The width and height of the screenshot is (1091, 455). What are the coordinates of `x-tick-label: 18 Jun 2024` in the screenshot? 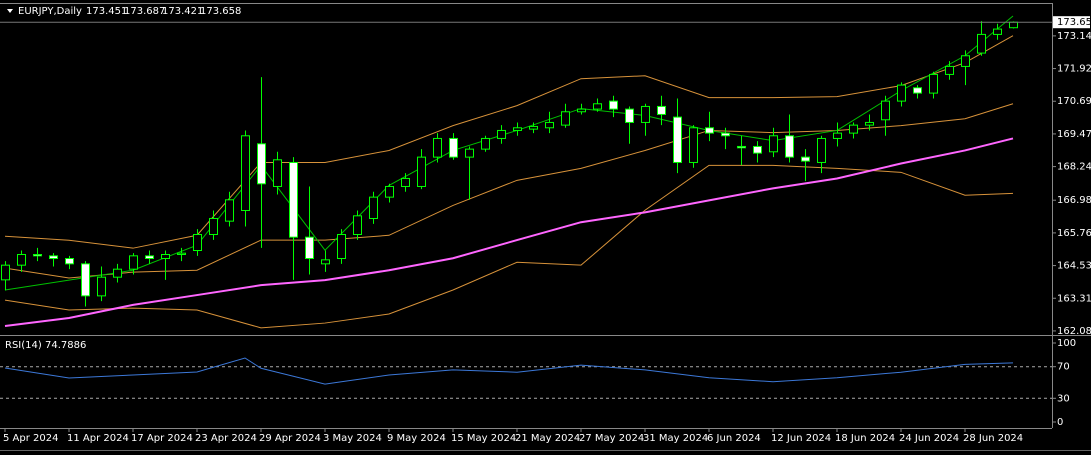 It's located at (865, 438).